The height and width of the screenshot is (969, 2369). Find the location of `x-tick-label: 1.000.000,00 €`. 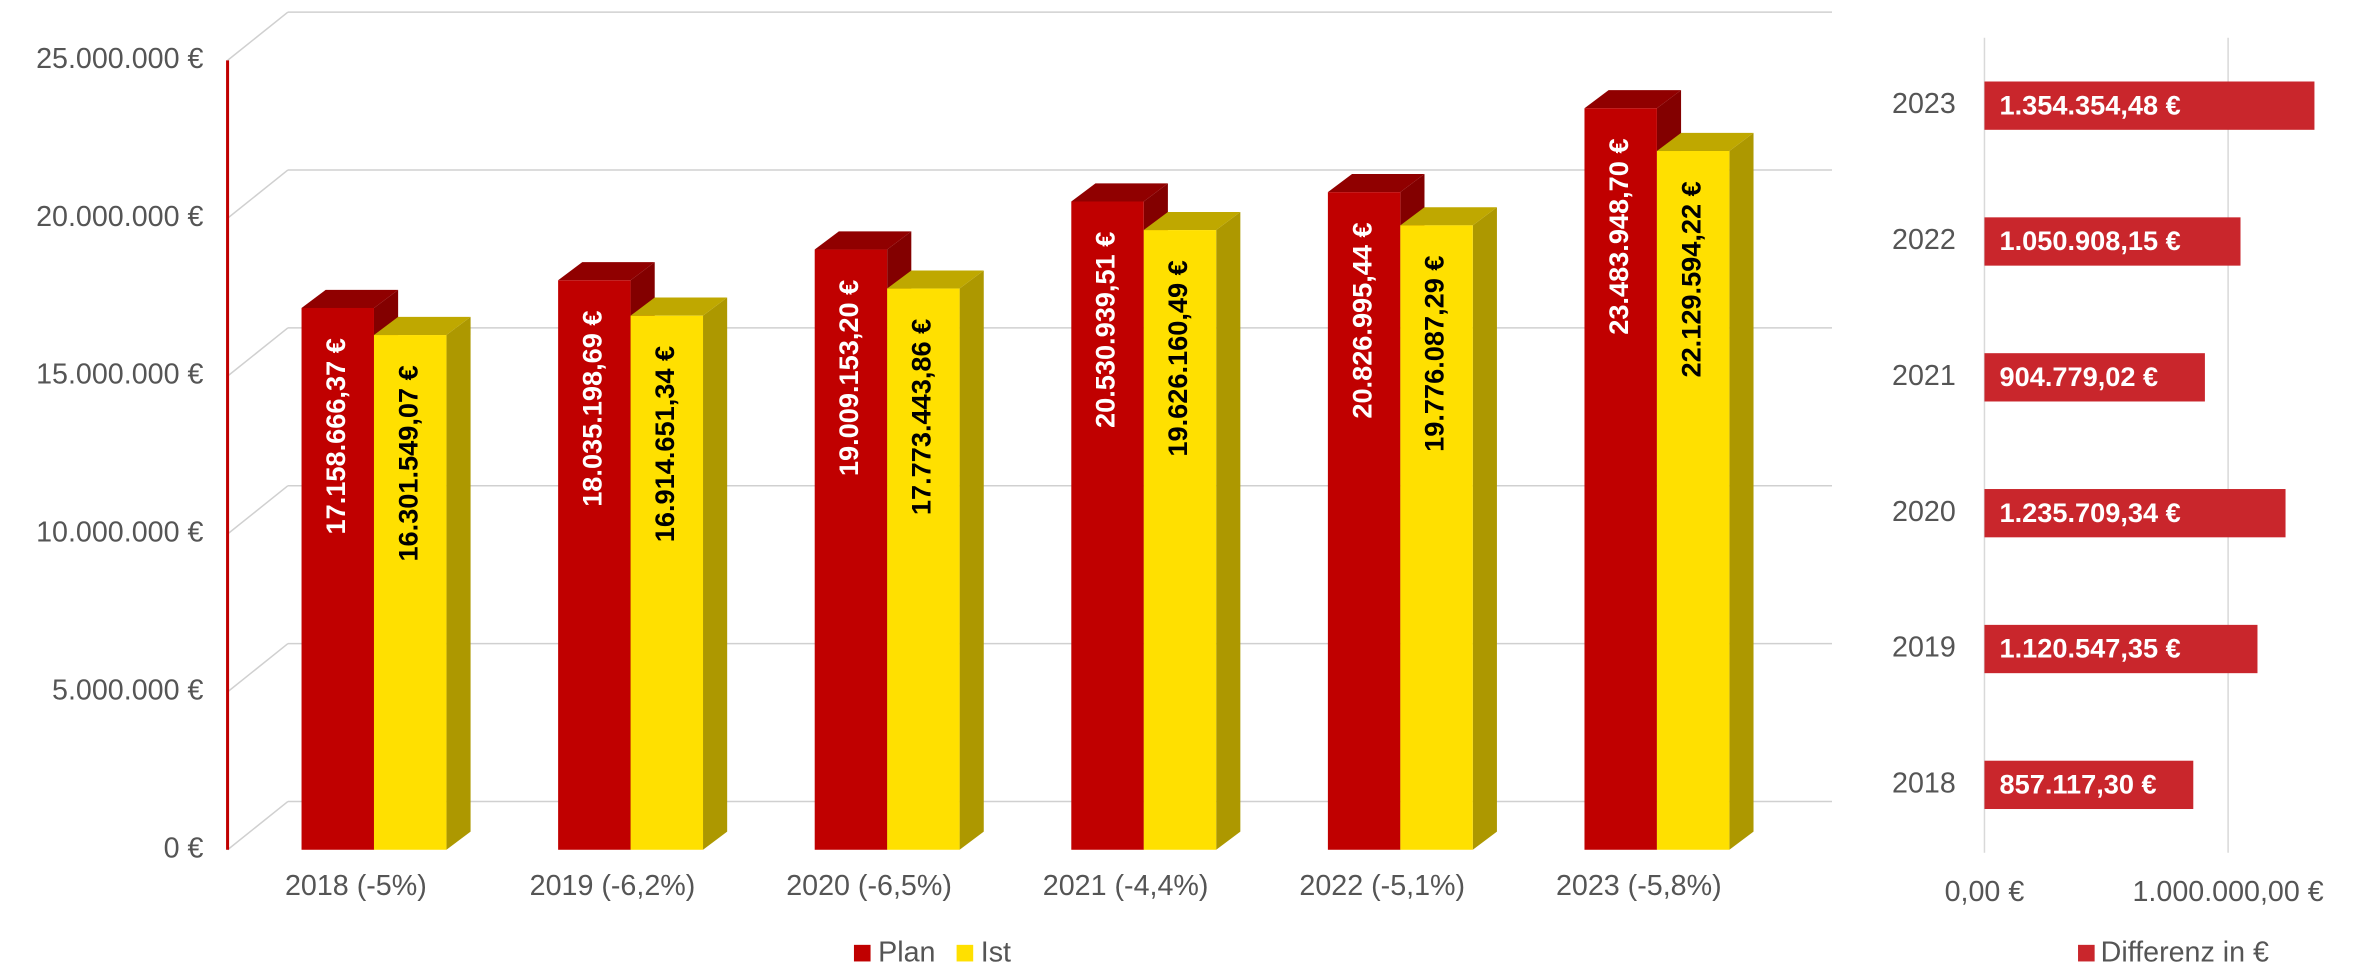

x-tick-label: 1.000.000,00 € is located at coordinates (2227, 892).